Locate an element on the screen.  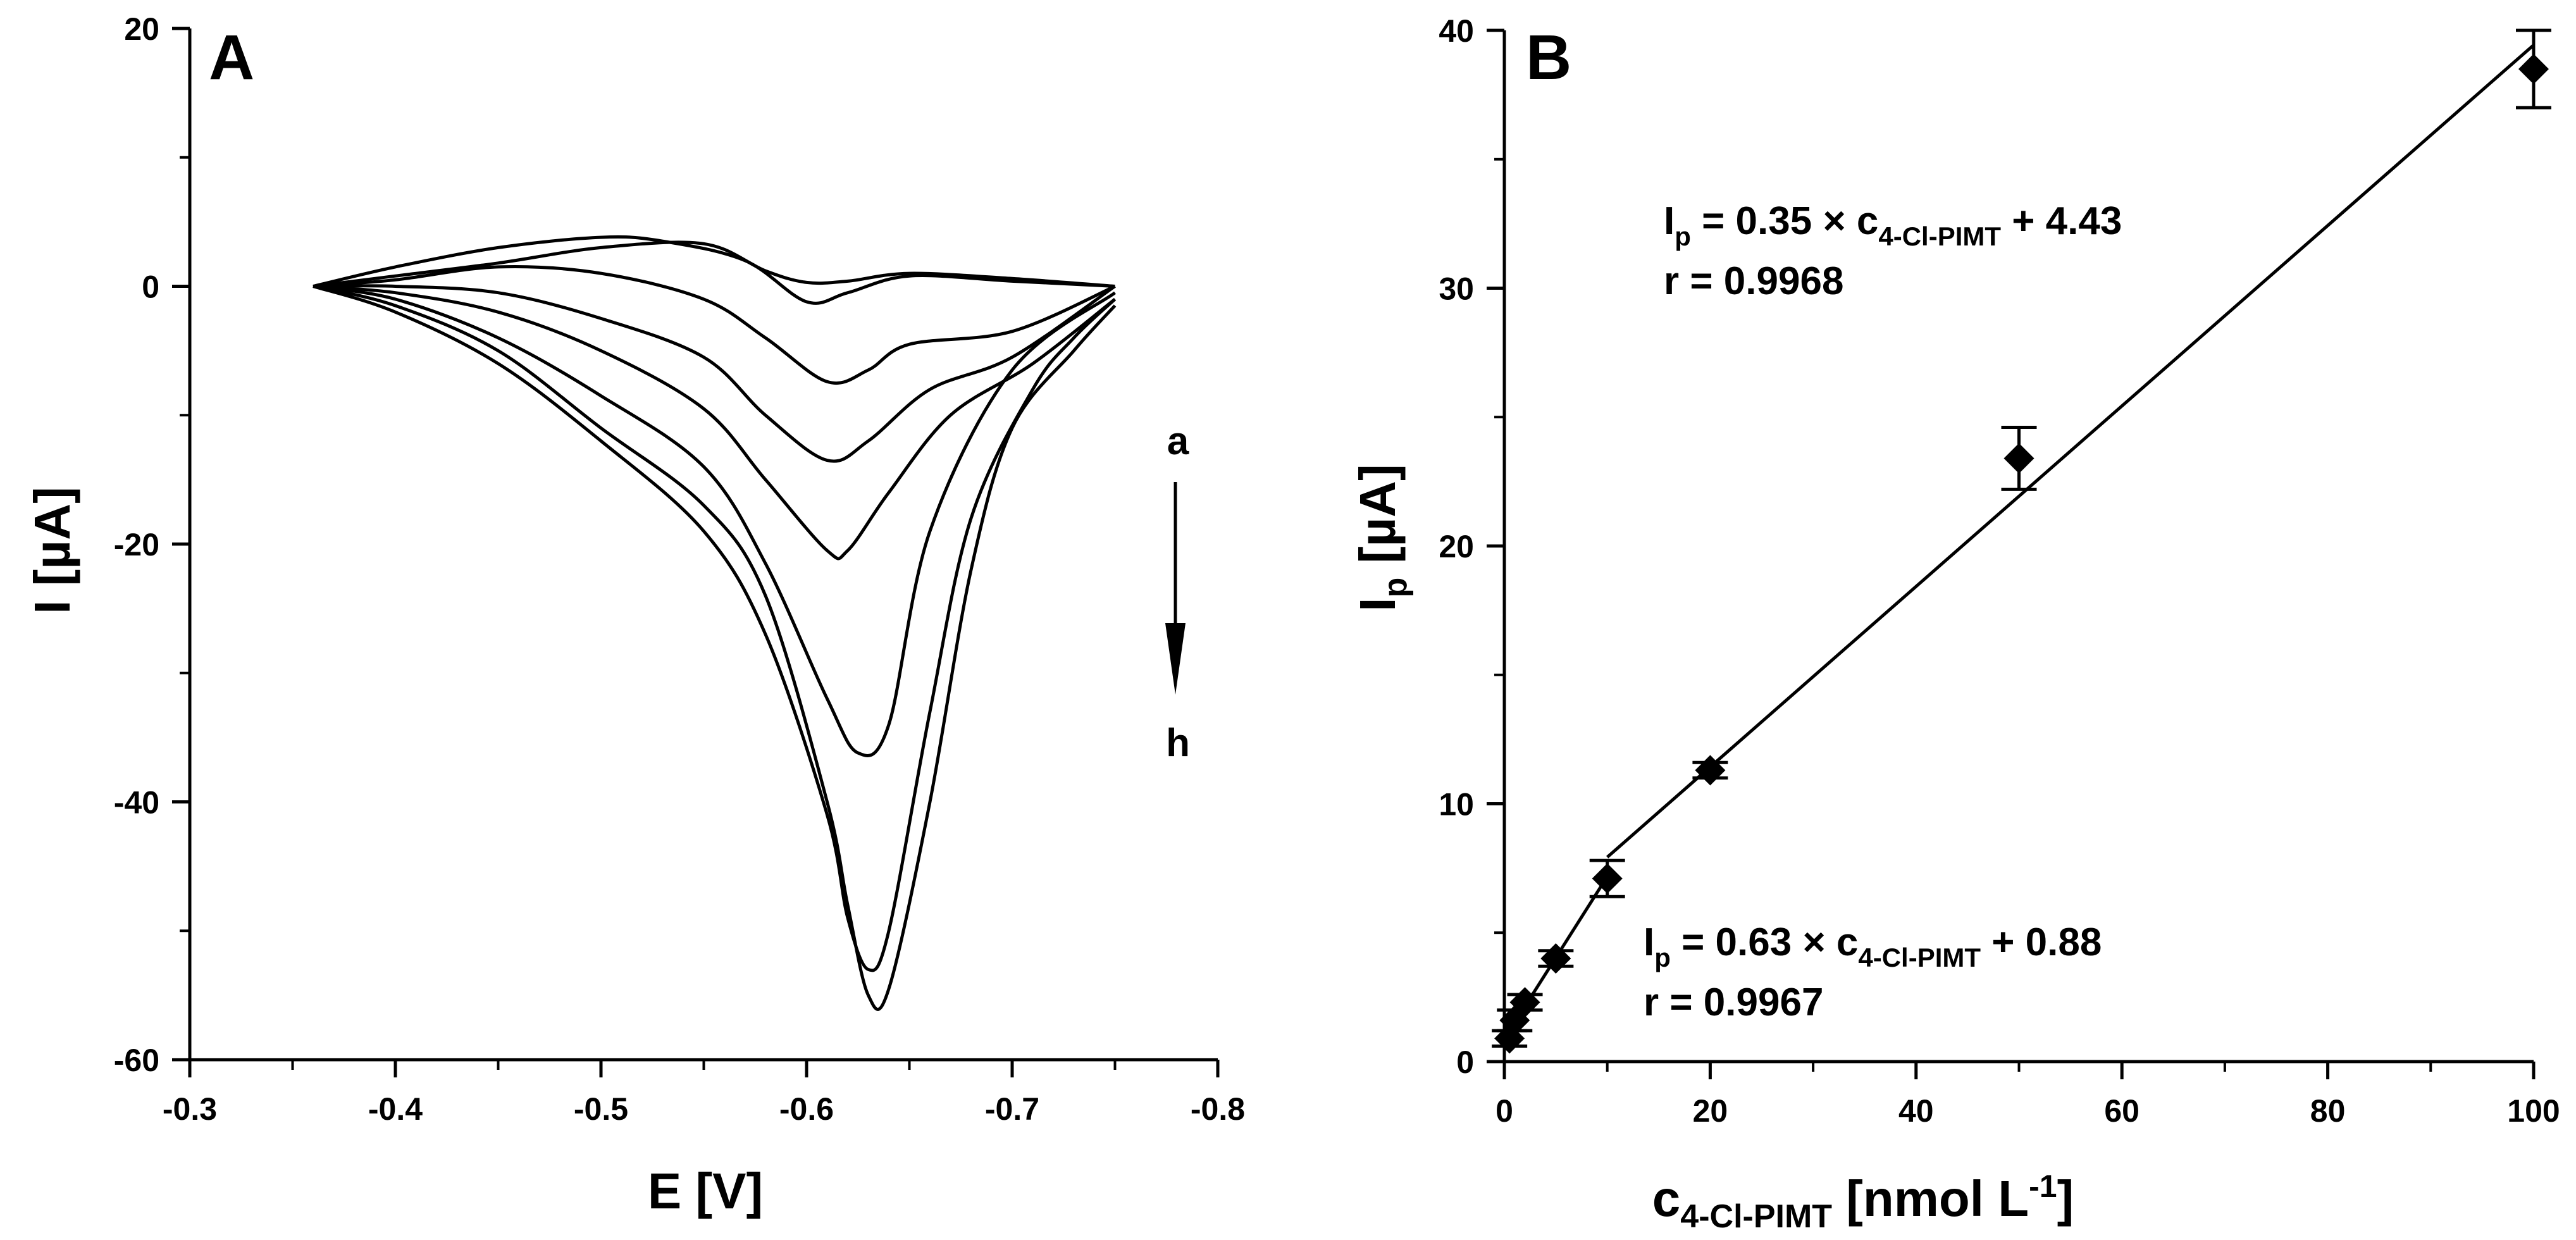
panel-b-y-axis-title: Ip [µA] is located at coordinates (1382, 537).